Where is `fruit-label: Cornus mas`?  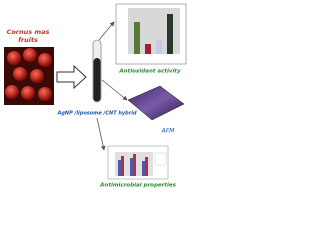 fruit-label: Cornus mas is located at coordinates (28, 32).